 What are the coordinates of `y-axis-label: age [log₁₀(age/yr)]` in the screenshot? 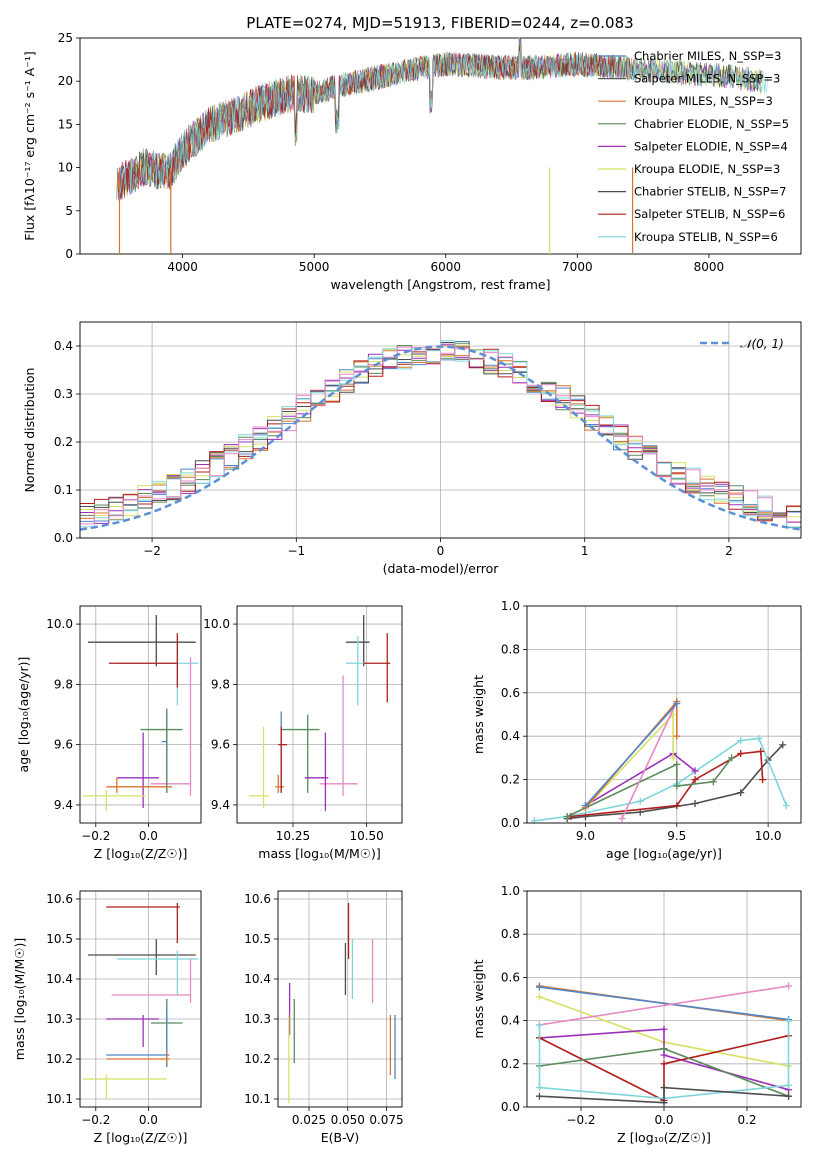 It's located at (23, 715).